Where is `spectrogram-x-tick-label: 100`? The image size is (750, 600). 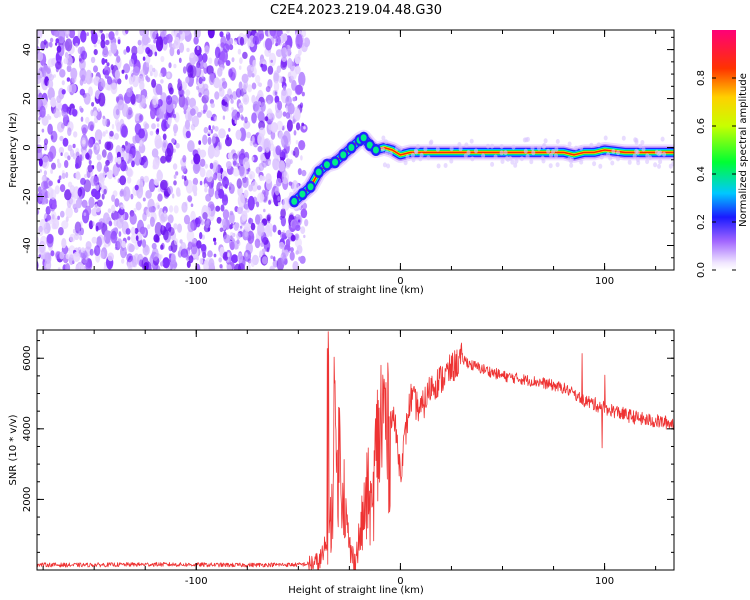
spectrogram-x-tick-label: 100 is located at coordinates (604, 281).